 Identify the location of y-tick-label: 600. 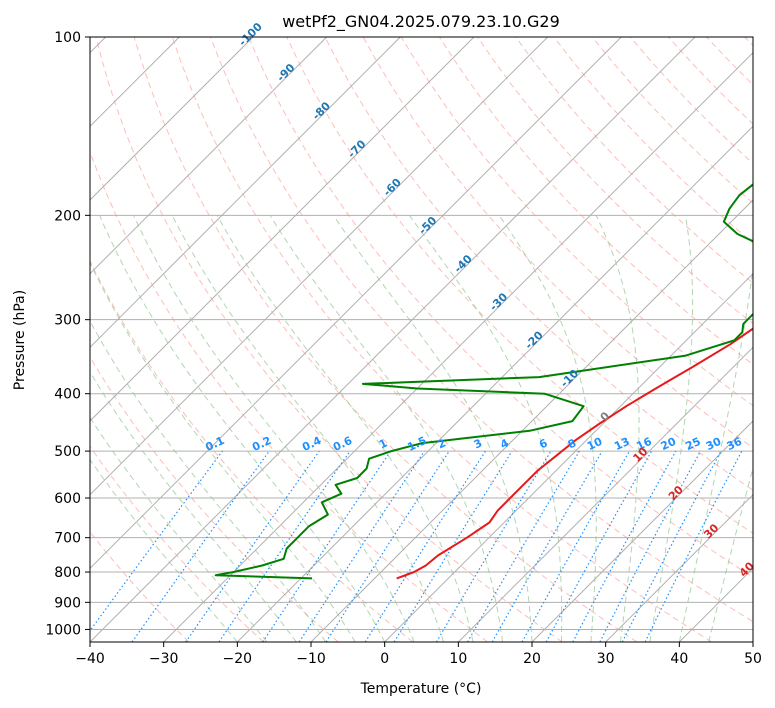
(67, 499).